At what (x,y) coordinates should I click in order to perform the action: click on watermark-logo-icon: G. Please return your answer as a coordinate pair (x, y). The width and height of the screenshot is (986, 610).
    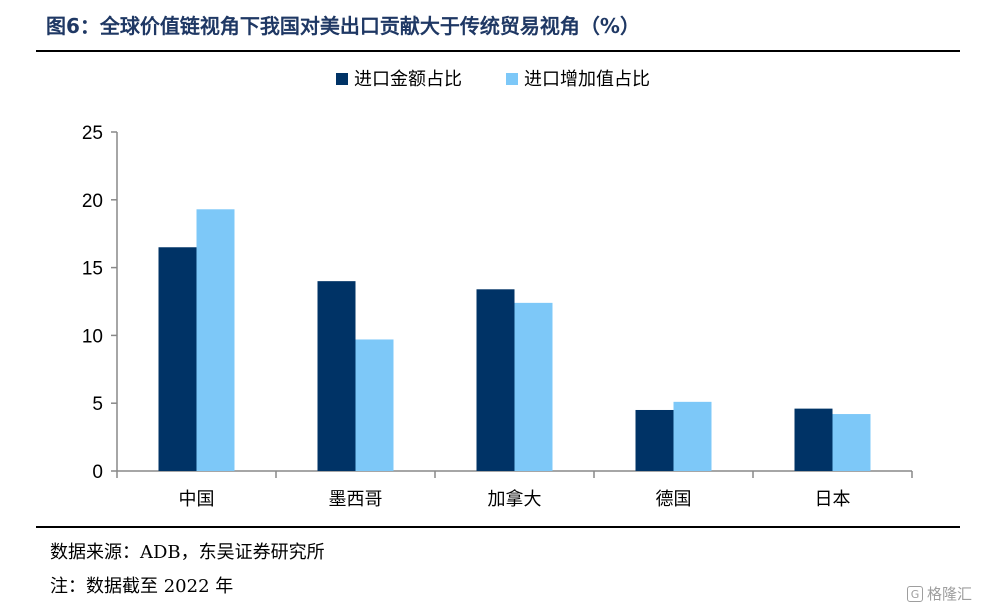
    Looking at the image, I should click on (914, 593).